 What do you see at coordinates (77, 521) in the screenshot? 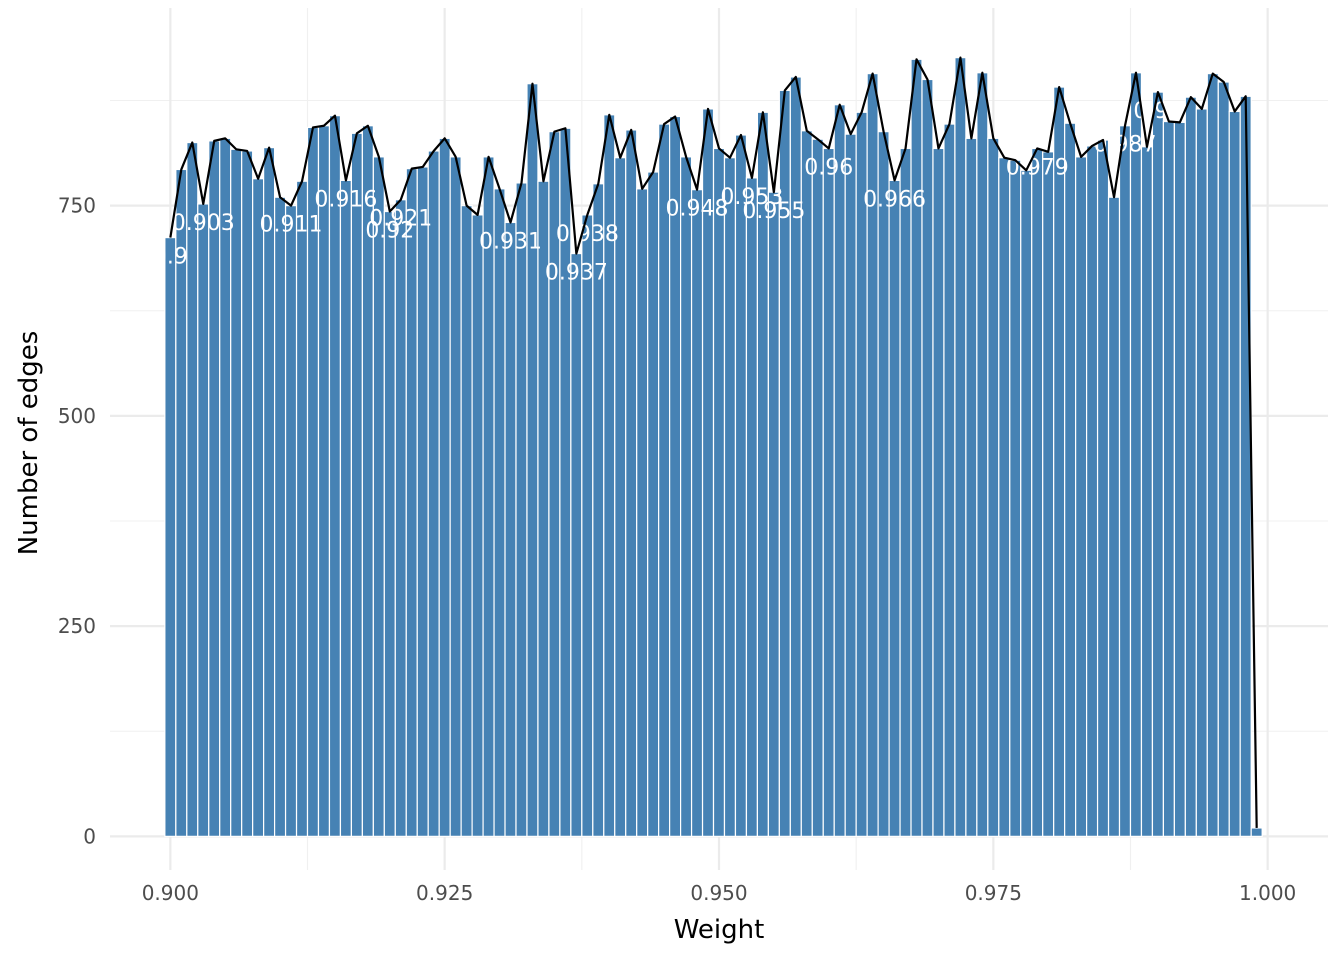
I see `y-axis-ticks: 0 250 500 750` at bounding box center [77, 521].